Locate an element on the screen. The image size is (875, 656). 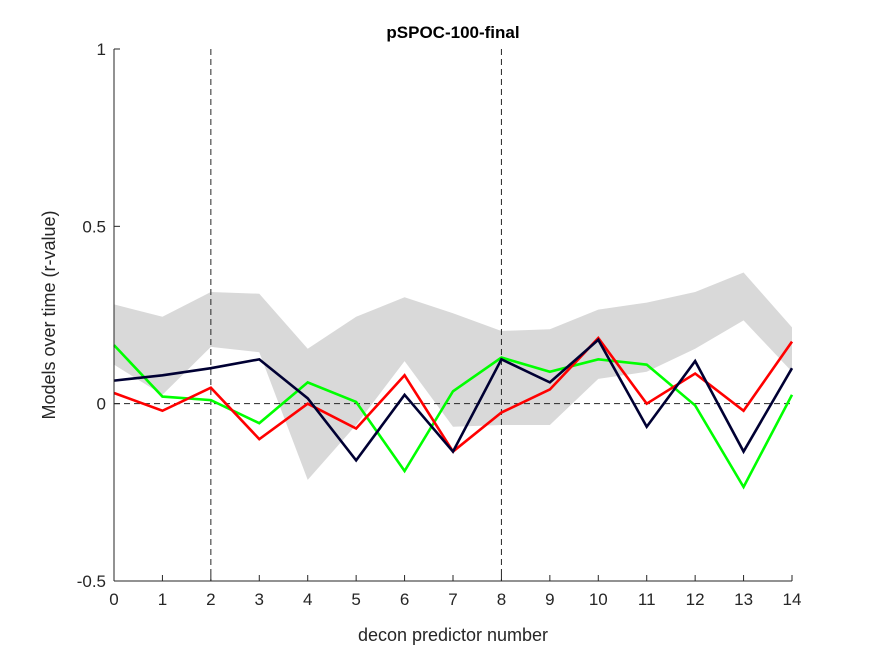
y-axis-label: Models over time (r-value) is located at coordinates (49, 314).